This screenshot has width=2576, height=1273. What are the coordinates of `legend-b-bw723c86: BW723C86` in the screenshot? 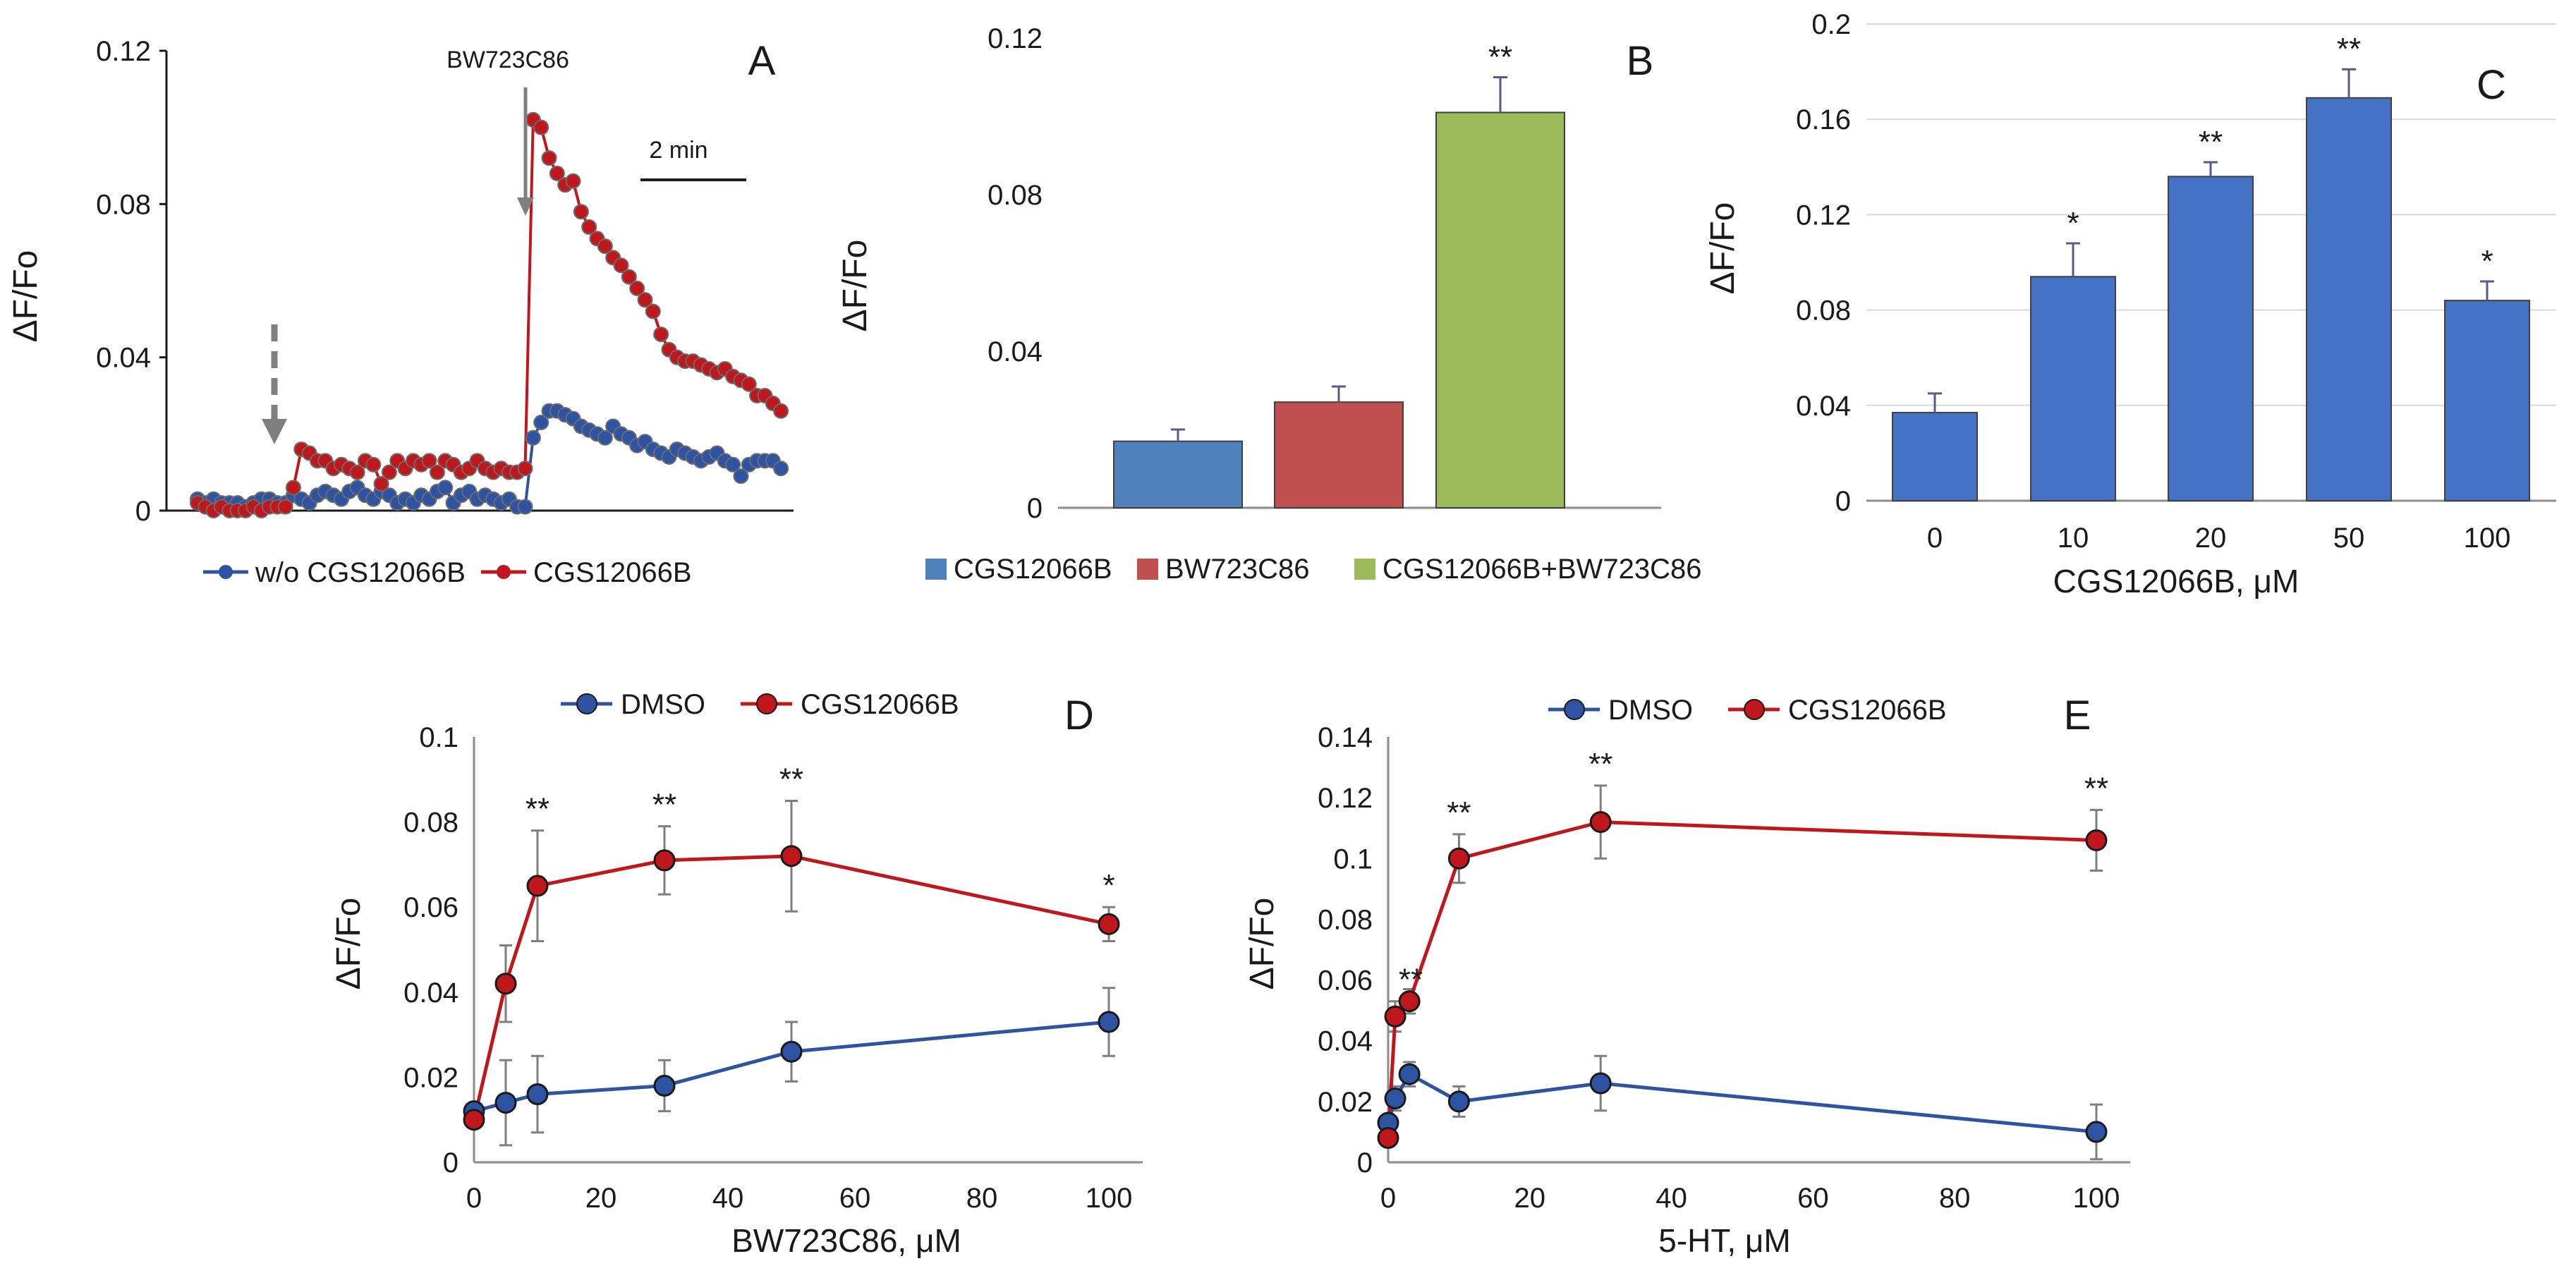 It's located at (1237, 569).